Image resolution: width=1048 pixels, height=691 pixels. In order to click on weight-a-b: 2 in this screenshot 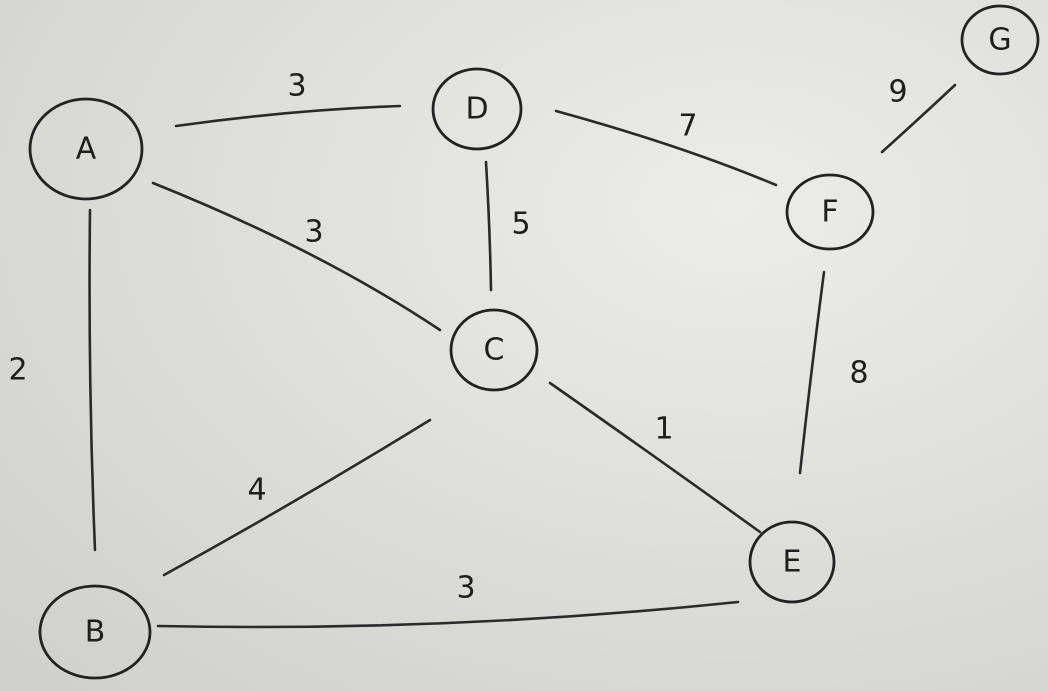, I will do `click(17, 370)`.